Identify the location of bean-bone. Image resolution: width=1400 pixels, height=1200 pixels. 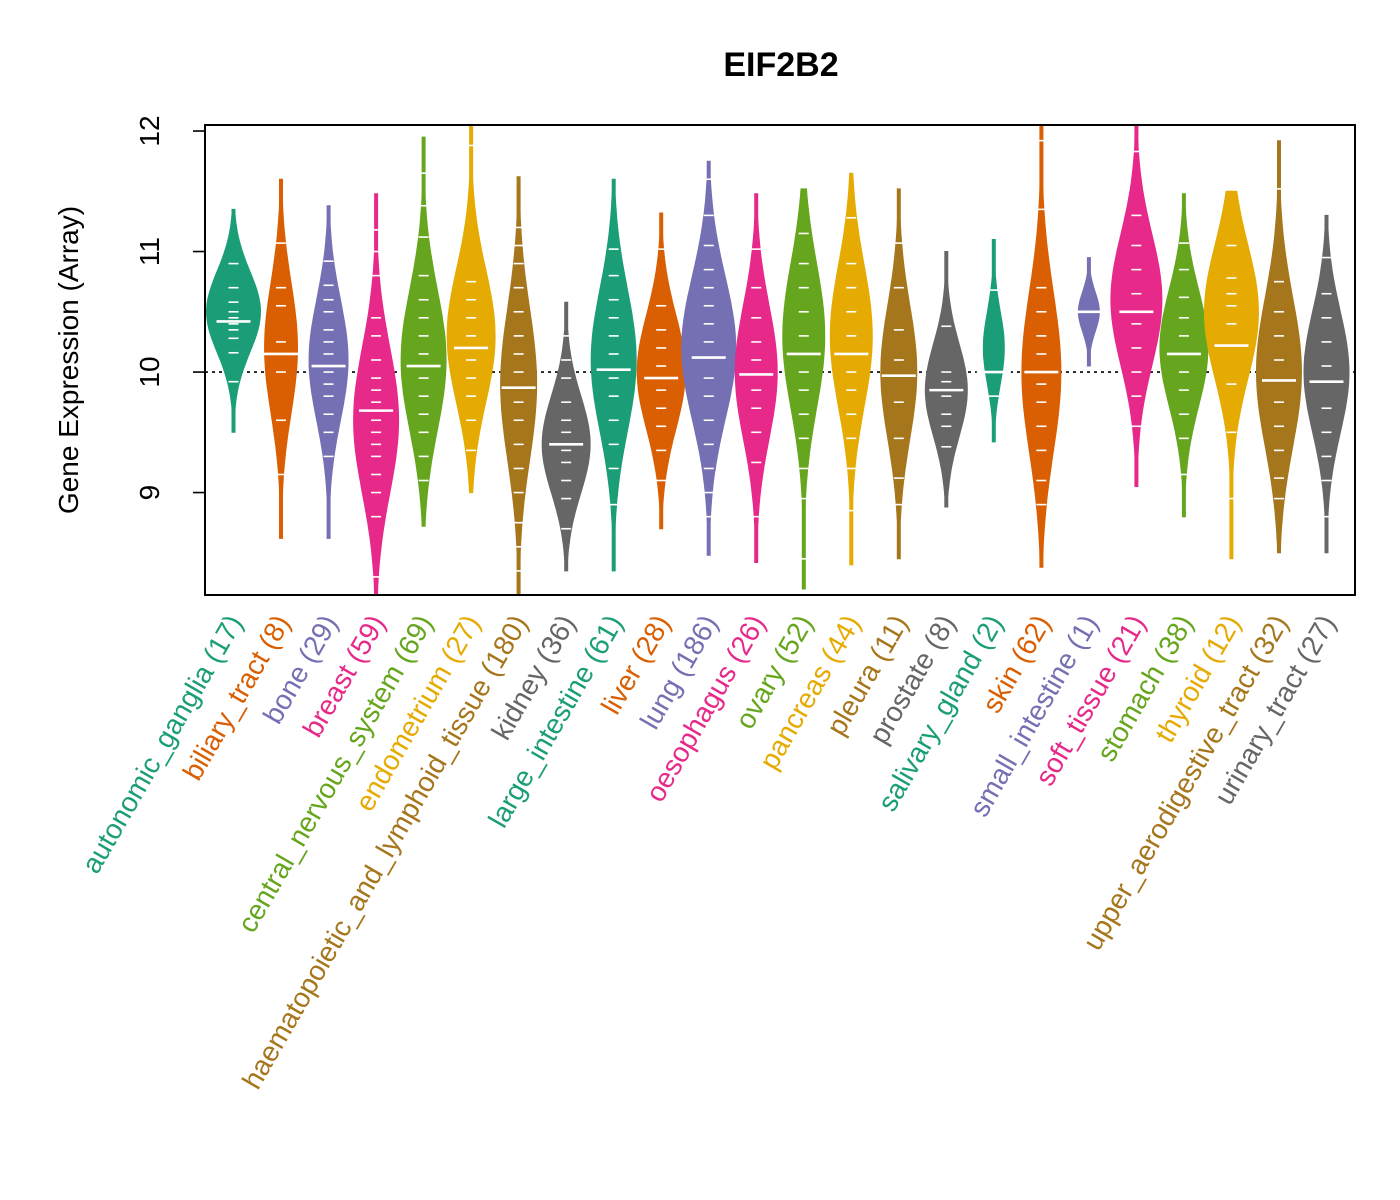
(328, 372).